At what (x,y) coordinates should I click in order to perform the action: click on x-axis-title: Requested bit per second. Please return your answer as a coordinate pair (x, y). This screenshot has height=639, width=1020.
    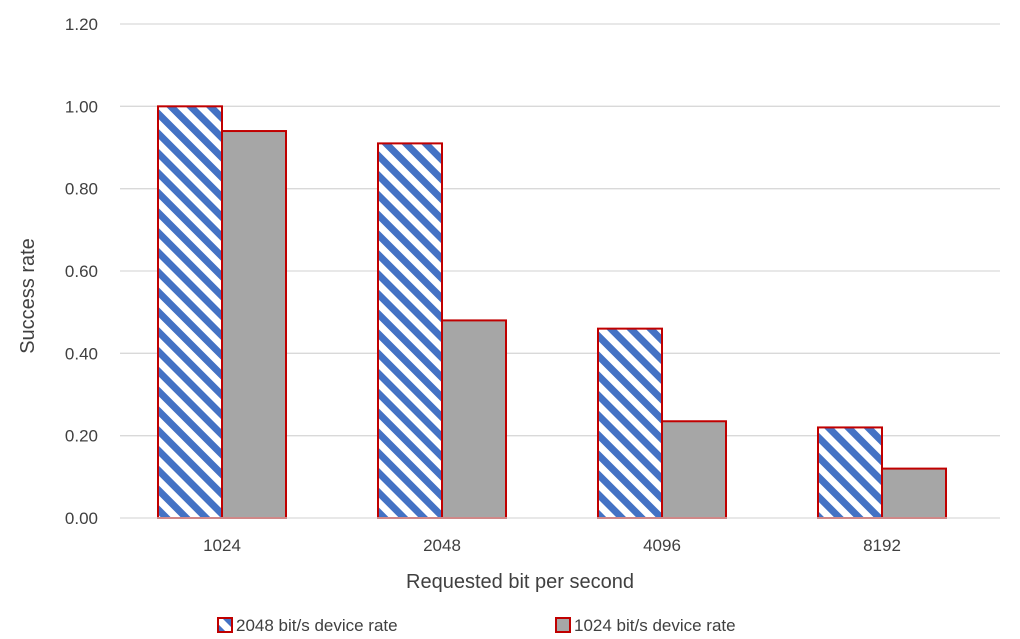
    Looking at the image, I should click on (520, 582).